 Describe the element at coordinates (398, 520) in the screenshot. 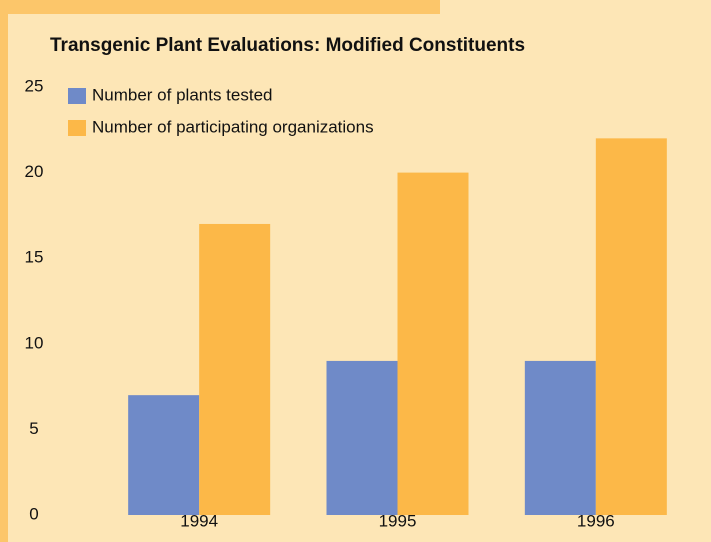

I see `x-tick-label: 1995` at that location.